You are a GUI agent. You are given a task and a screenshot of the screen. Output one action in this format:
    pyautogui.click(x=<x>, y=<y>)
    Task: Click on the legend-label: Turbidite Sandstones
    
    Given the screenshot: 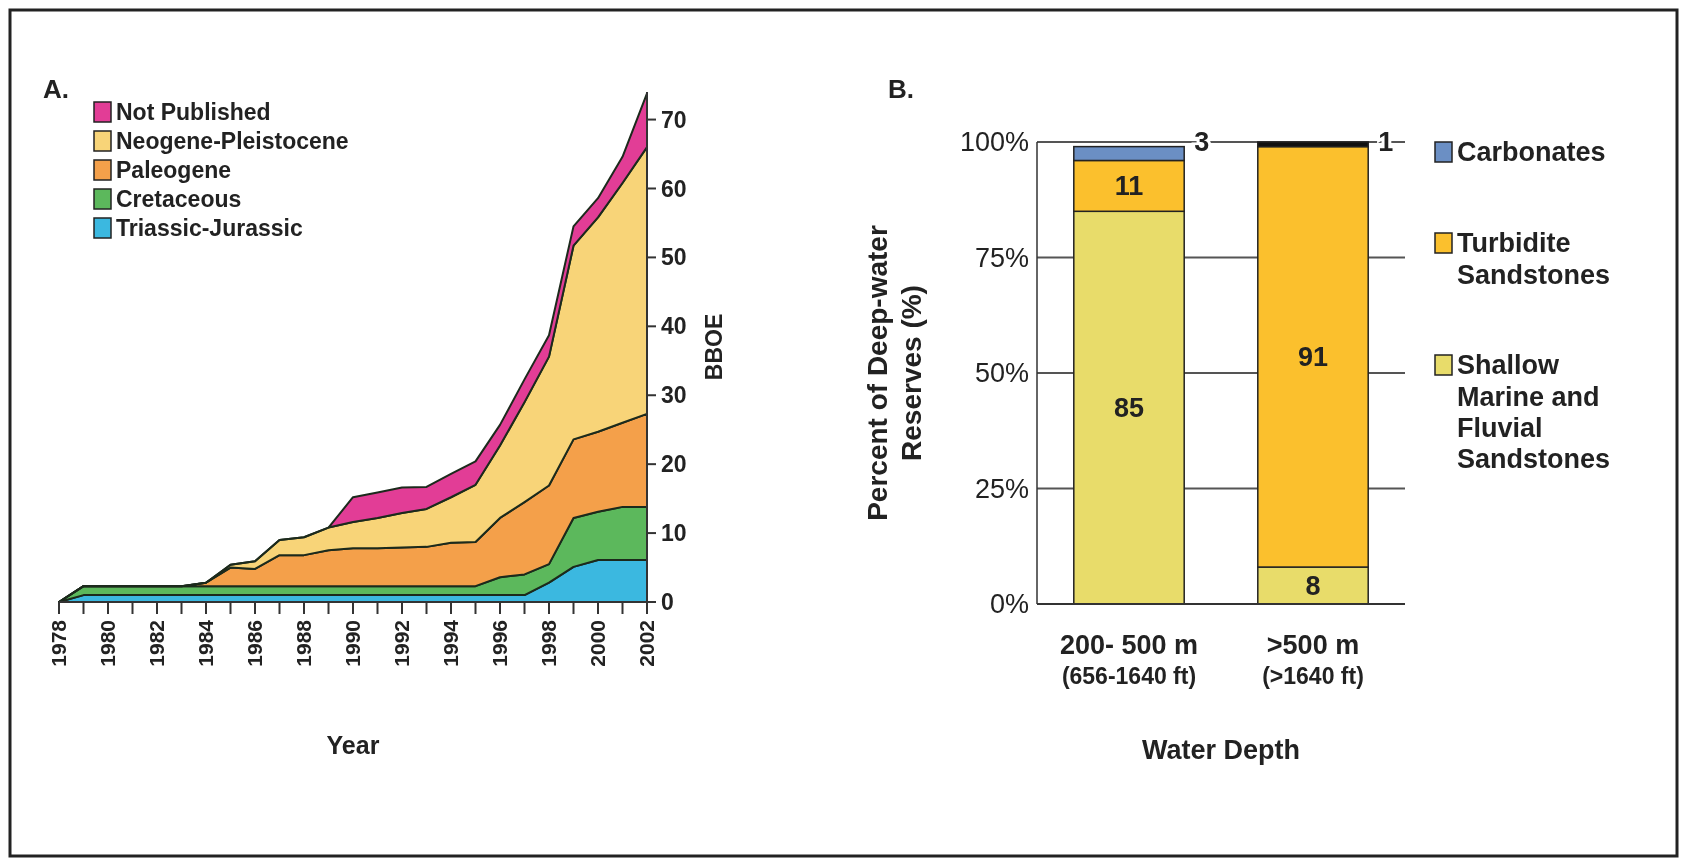 What is the action you would take?
    pyautogui.click(x=1534, y=259)
    